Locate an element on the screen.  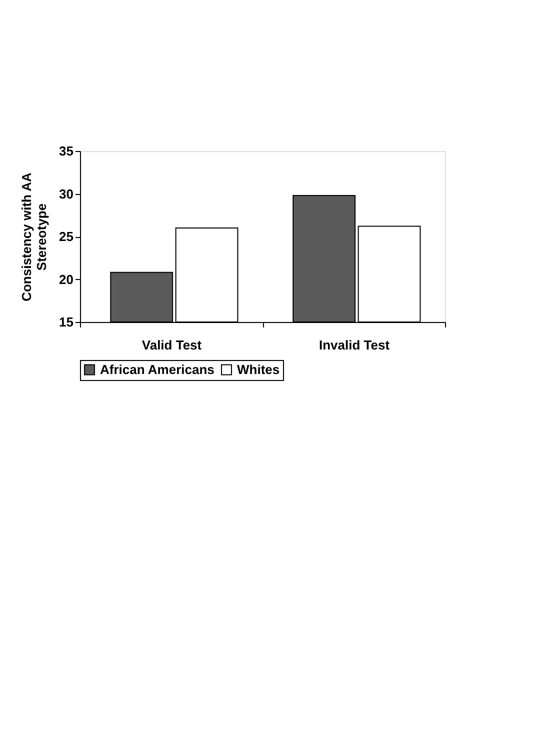
x-tick-label: Valid Test is located at coordinates (172, 345).